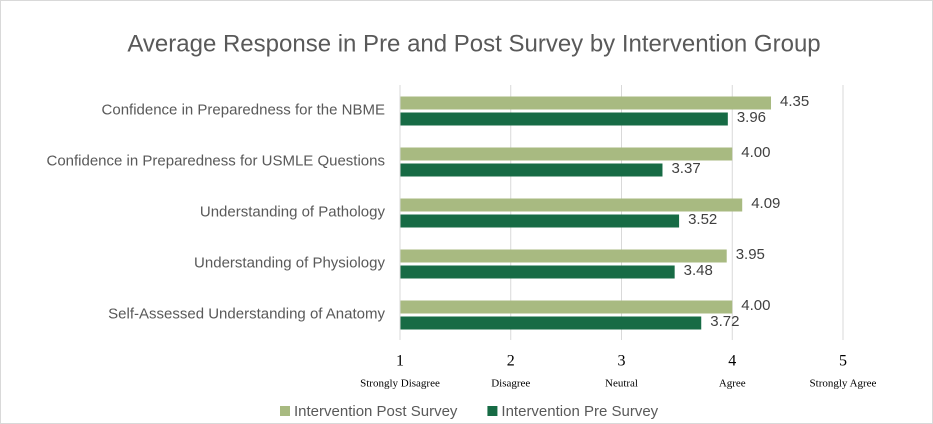 The height and width of the screenshot is (424, 933). What do you see at coordinates (765, 203) in the screenshot?
I see `data-label: 4.09` at bounding box center [765, 203].